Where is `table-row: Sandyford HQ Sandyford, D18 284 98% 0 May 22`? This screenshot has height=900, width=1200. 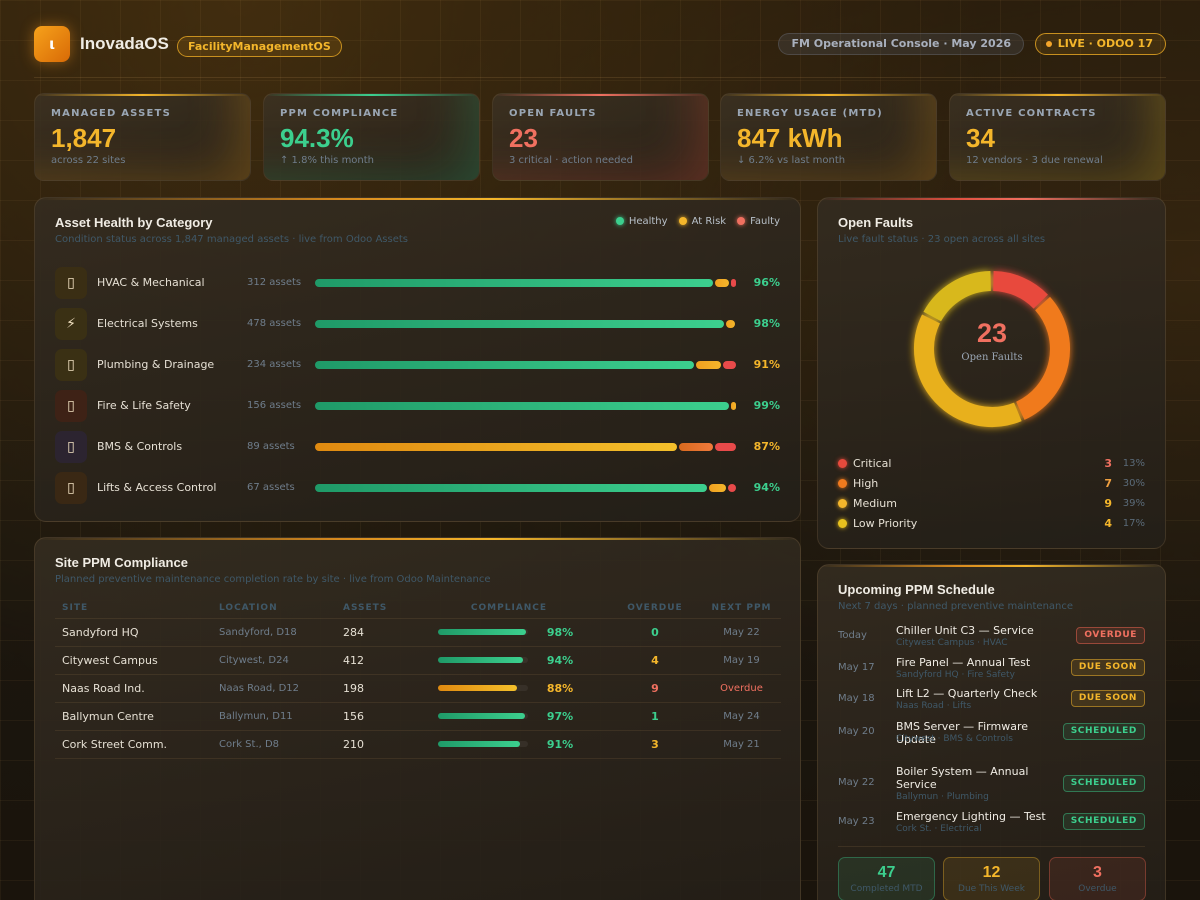
table-row: Sandyford HQ Sandyford, D18 284 98% 0 May 22 is located at coordinates (418, 632).